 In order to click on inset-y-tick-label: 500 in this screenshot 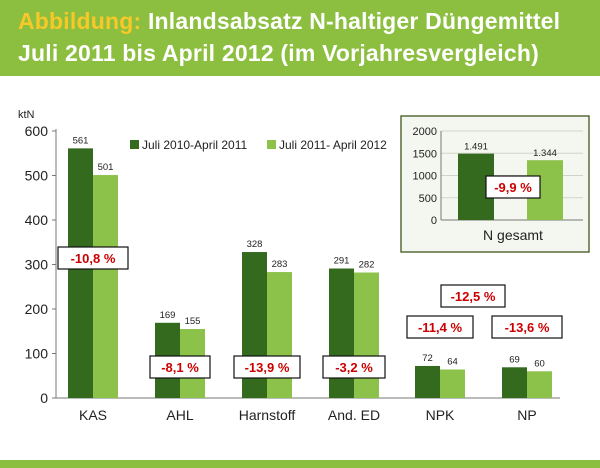, I will do `click(428, 199)`.